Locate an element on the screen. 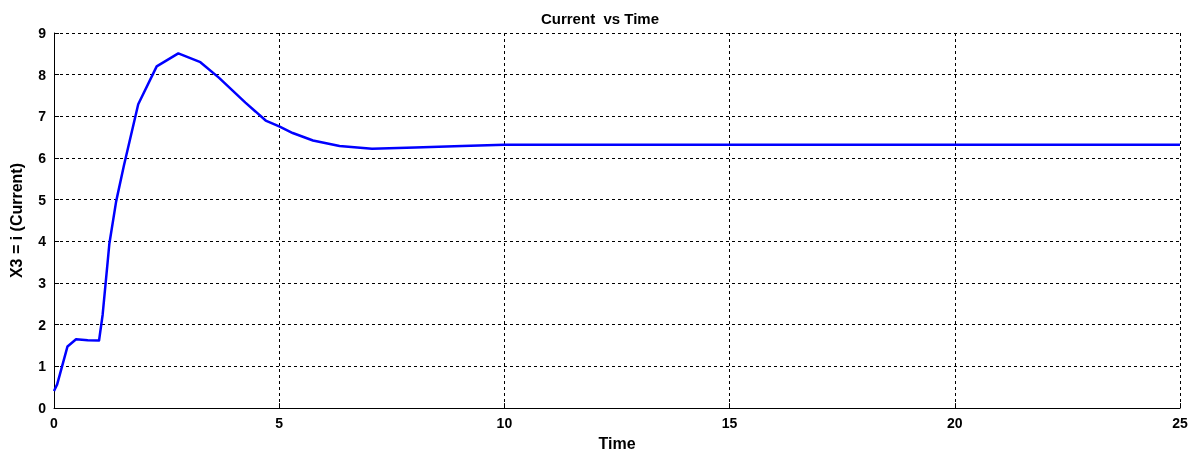 The width and height of the screenshot is (1200, 456). y-tick-label: 3 is located at coordinates (42, 283).